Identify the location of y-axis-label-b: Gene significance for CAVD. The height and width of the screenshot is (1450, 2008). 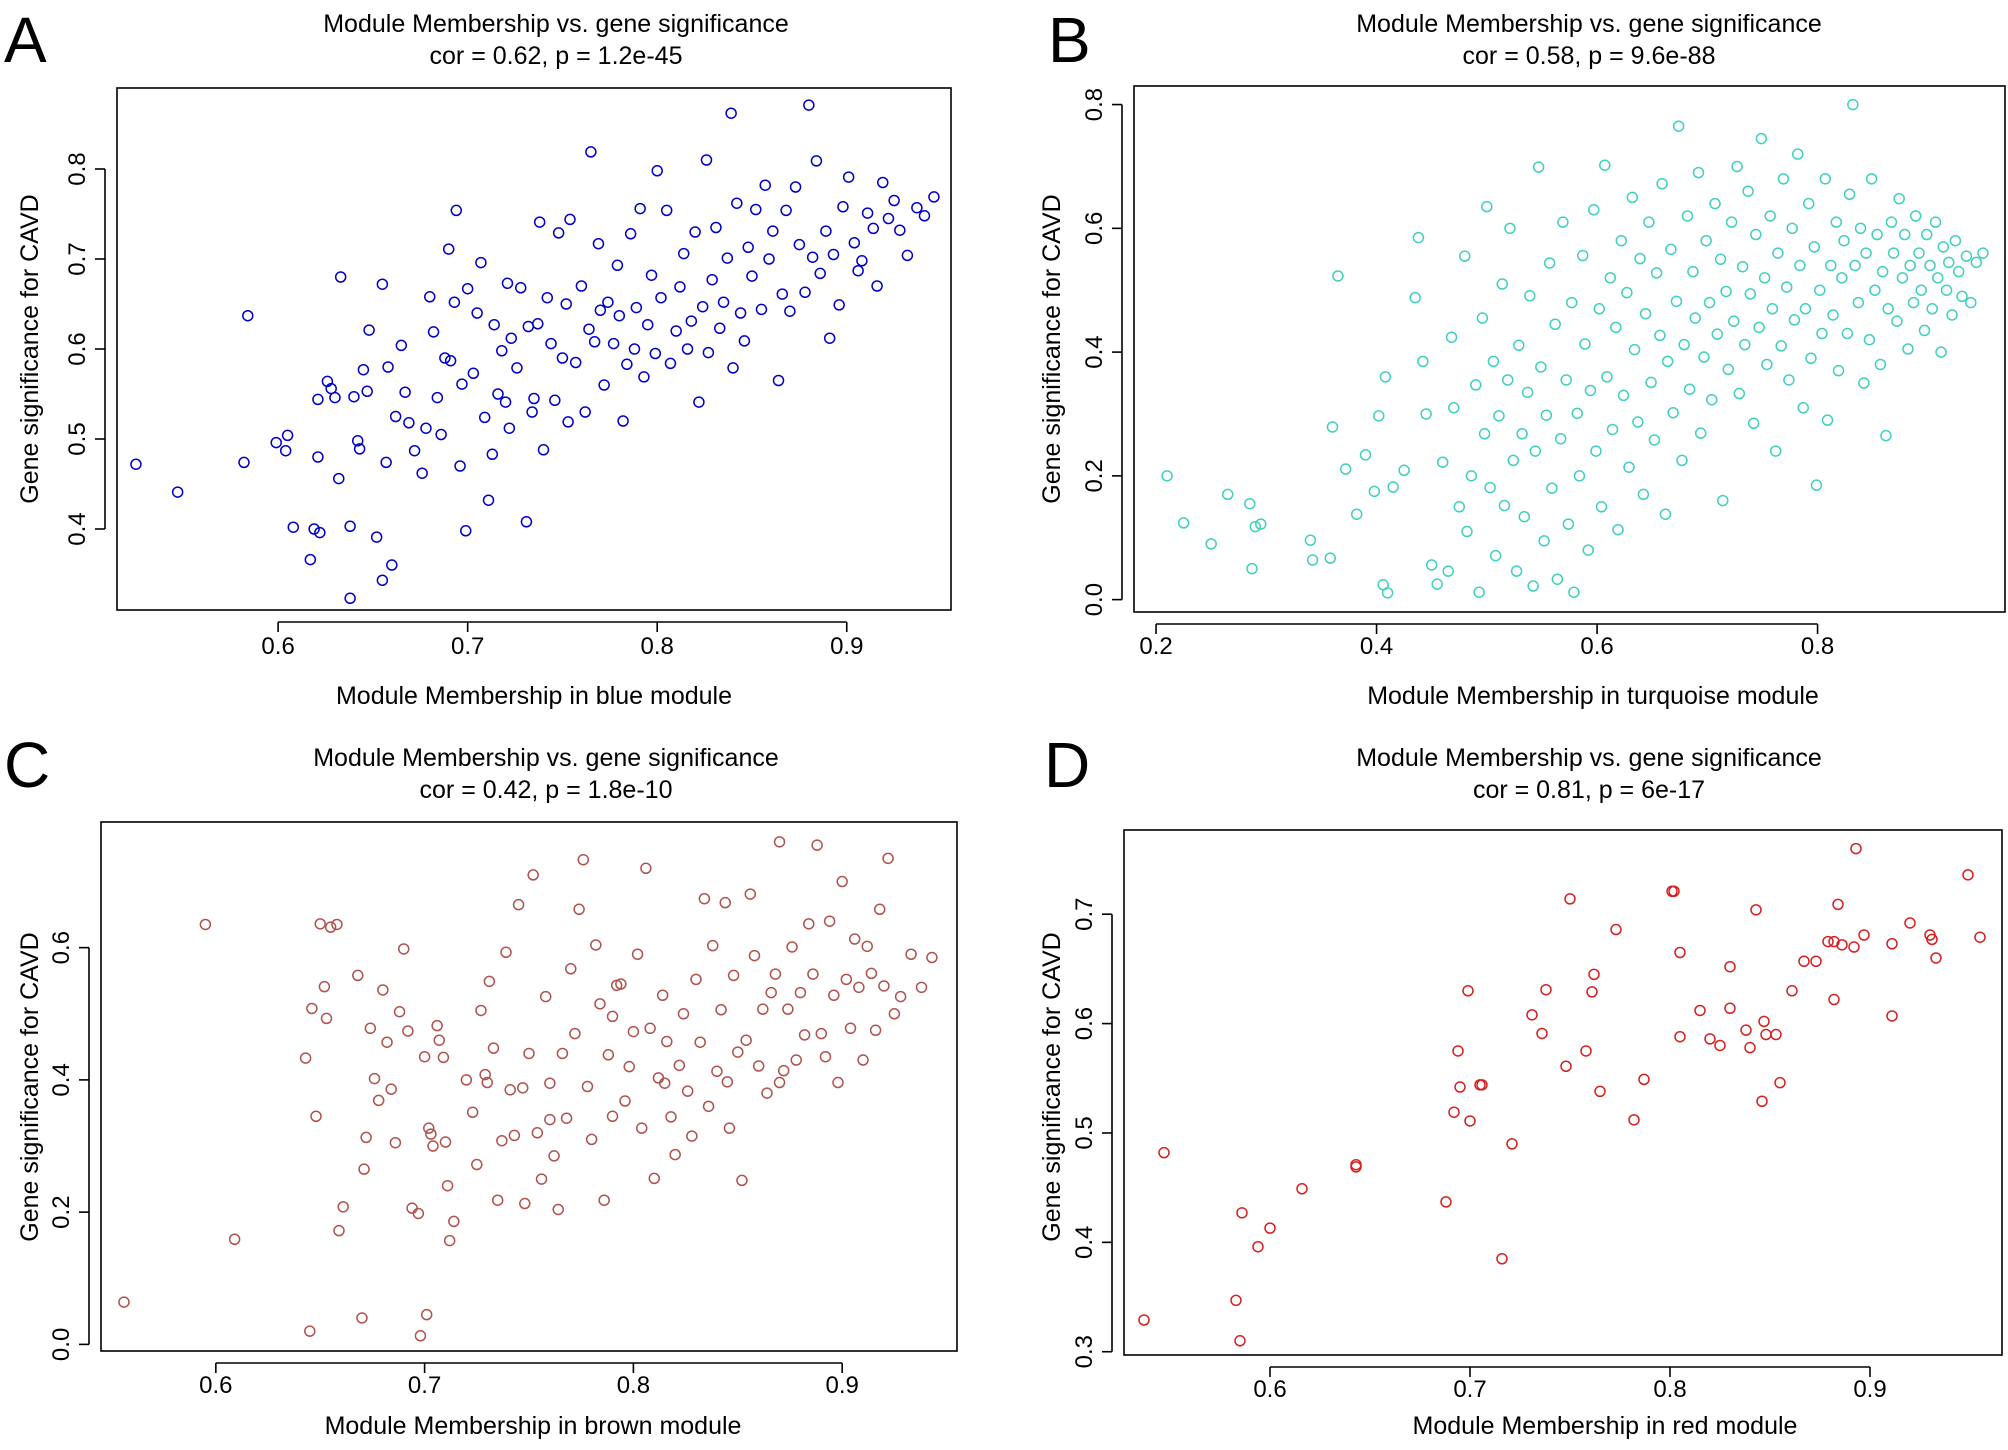
(1052, 348).